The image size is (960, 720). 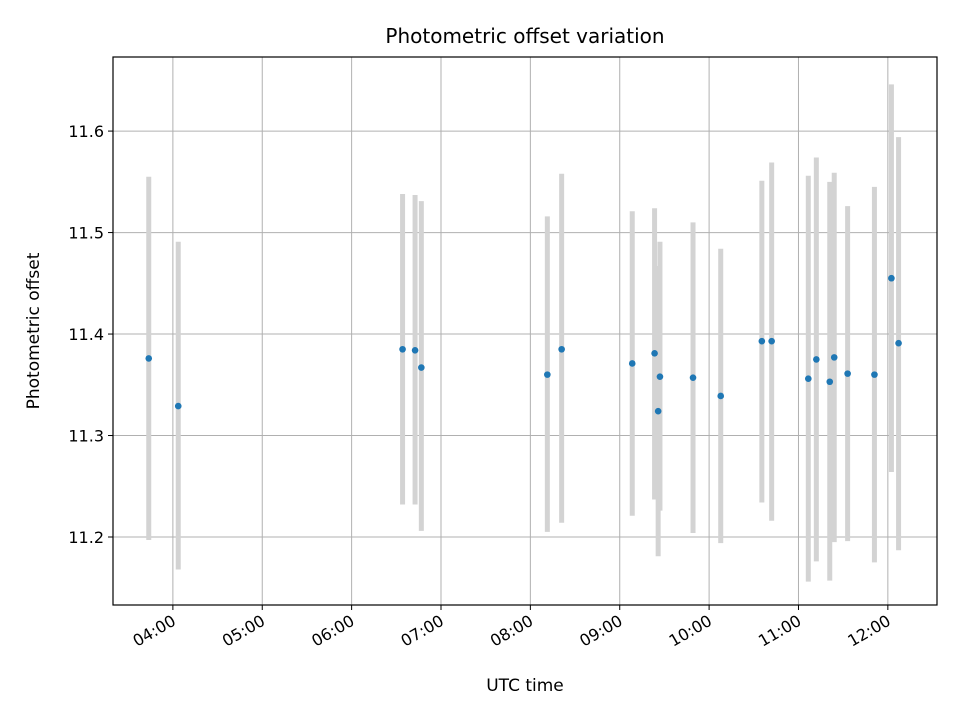 I want to click on y-tick-label: 11.5, so click(x=86, y=233).